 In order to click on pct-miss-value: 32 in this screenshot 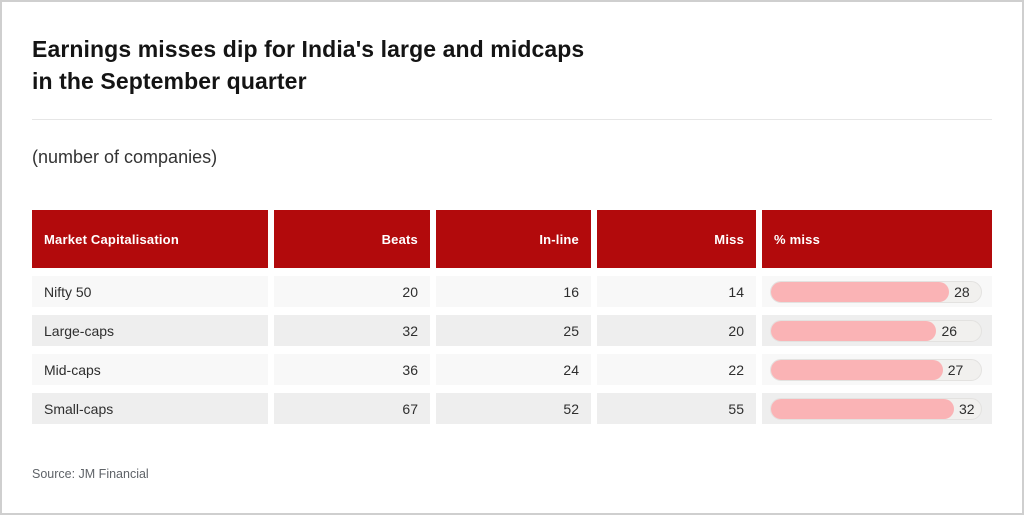, I will do `click(967, 408)`.